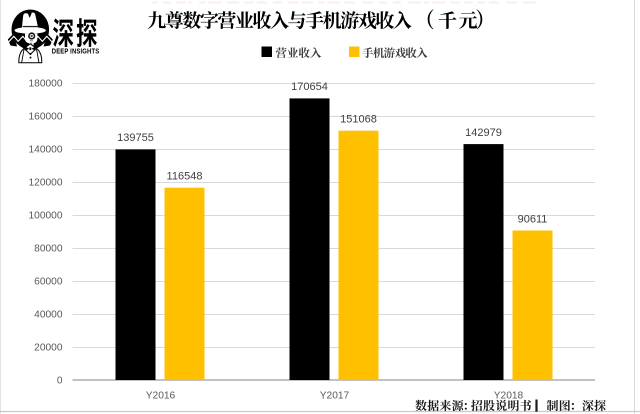 This screenshot has width=640, height=414. Describe the element at coordinates (48, 249) in the screenshot. I see `svg-text: 80000` at that location.